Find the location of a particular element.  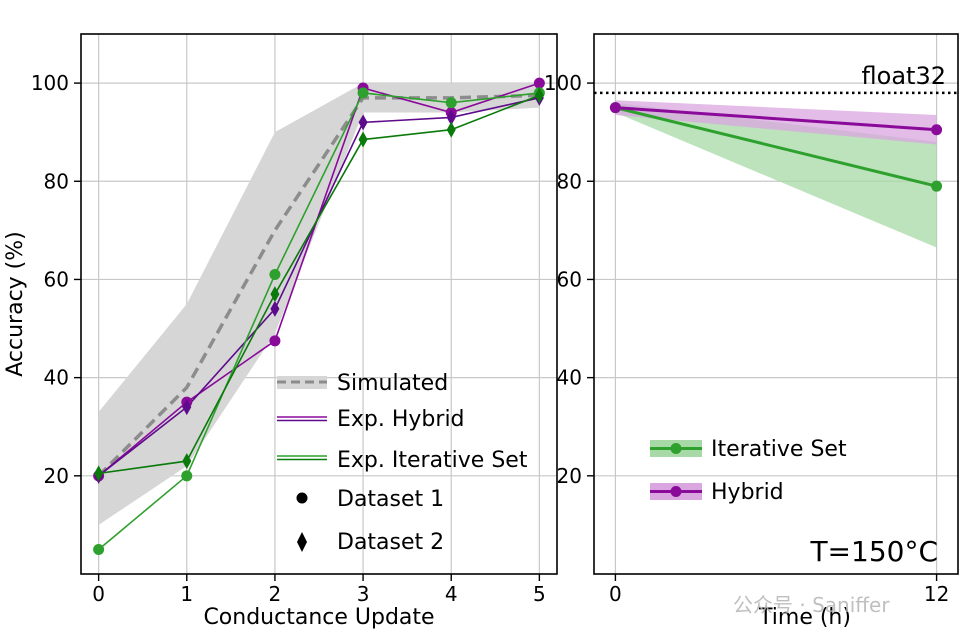

legend-label-iterative: Exp. Iterative Set is located at coordinates (432, 460).